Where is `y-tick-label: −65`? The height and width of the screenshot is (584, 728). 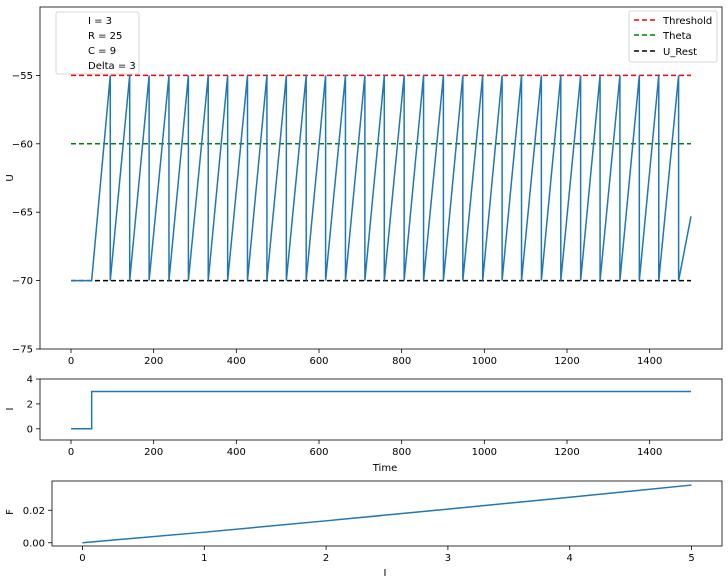 y-tick-label: −65 is located at coordinates (22, 213).